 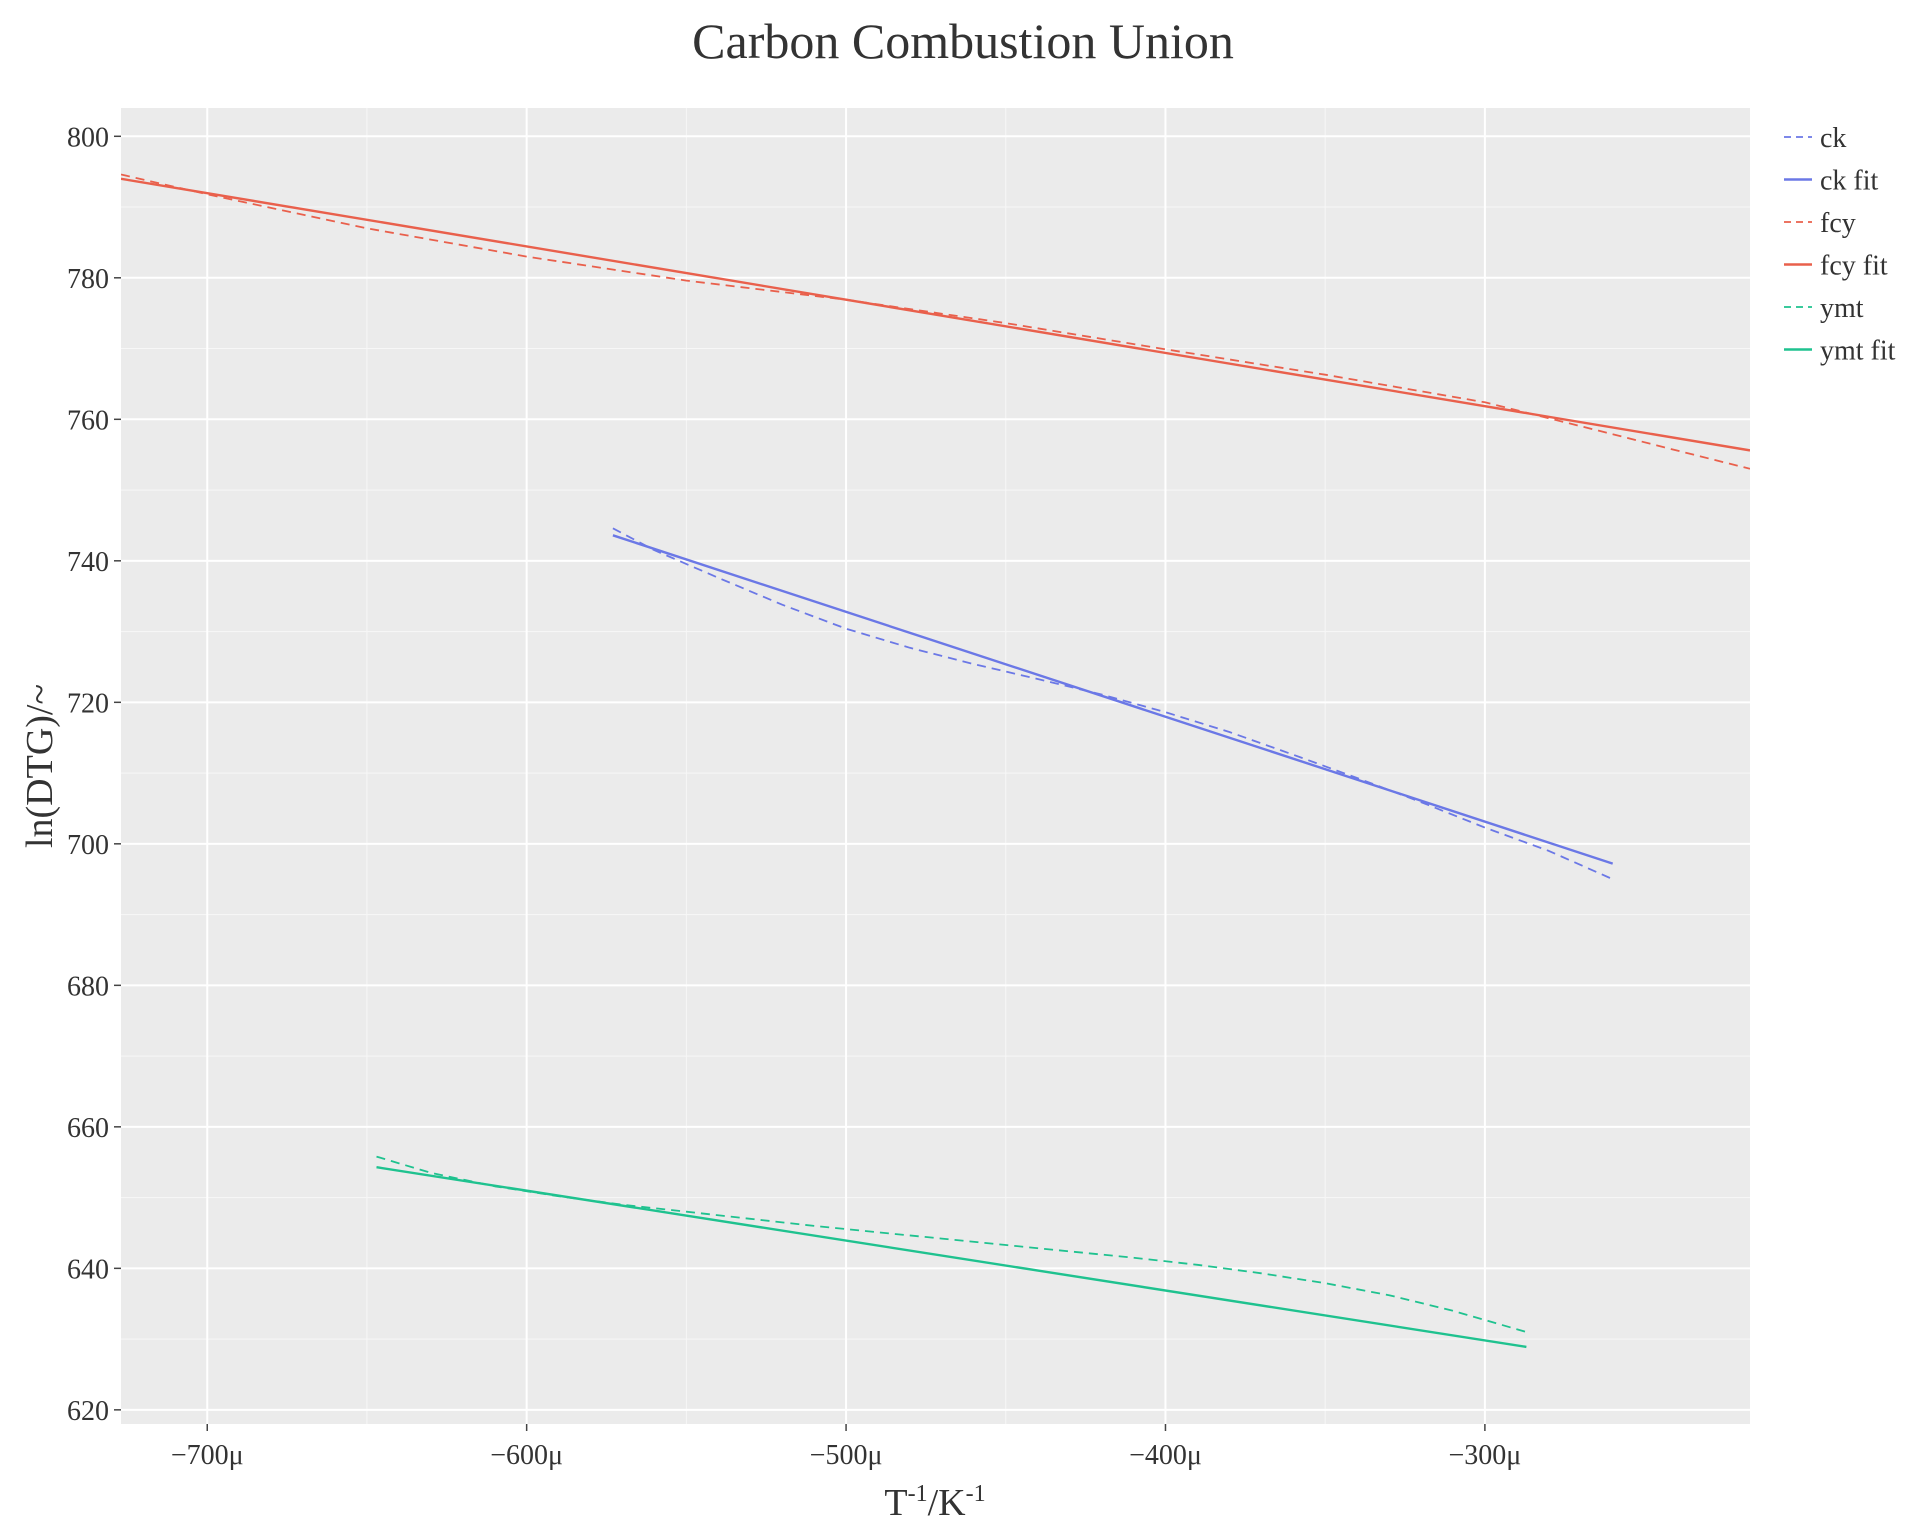 I want to click on series-line-ck, so click(x=1113, y=704).